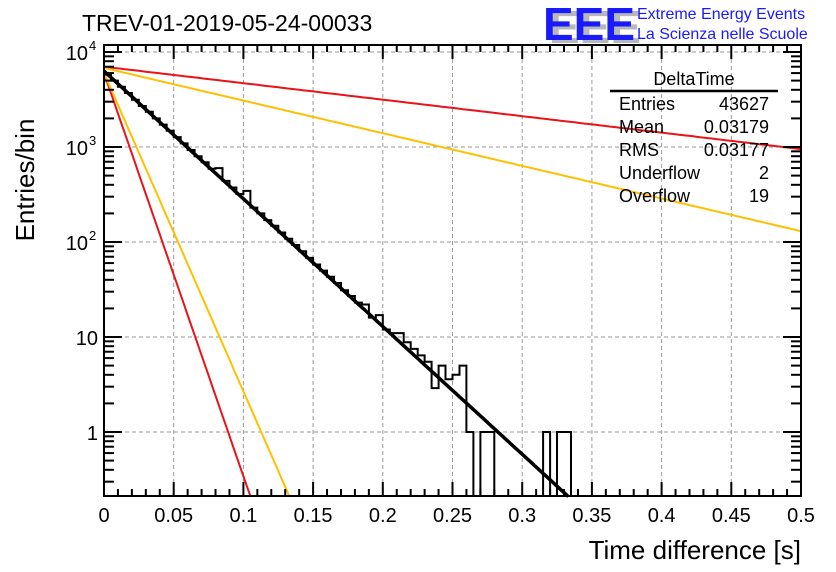 The height and width of the screenshot is (572, 836). What do you see at coordinates (764, 173) in the screenshot?
I see `stats-value: 2` at bounding box center [764, 173].